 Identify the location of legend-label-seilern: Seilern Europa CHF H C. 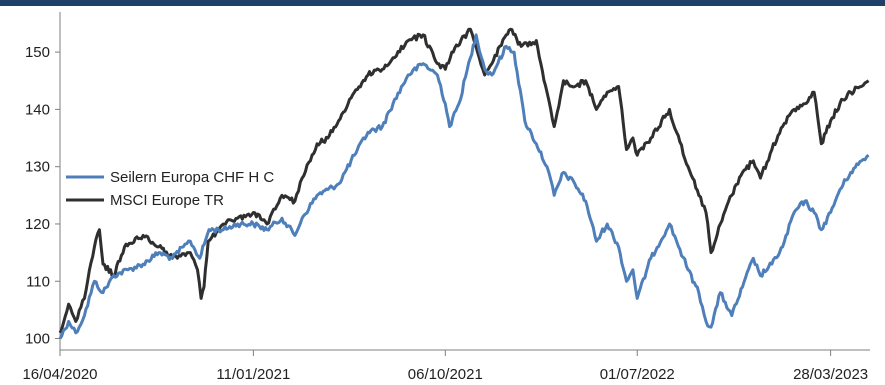
(192, 177).